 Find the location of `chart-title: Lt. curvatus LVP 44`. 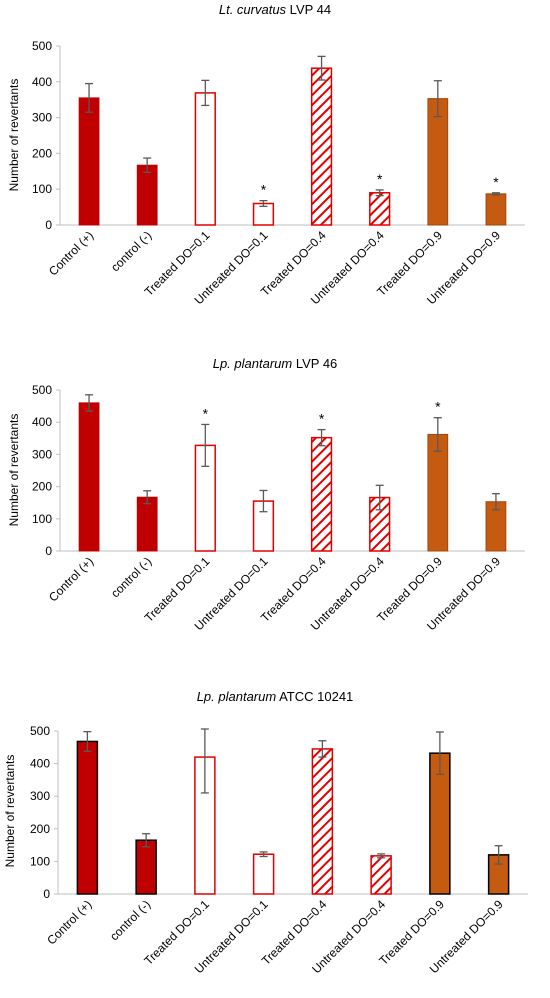

chart-title: Lt. curvatus LVP 44 is located at coordinates (275, 9).